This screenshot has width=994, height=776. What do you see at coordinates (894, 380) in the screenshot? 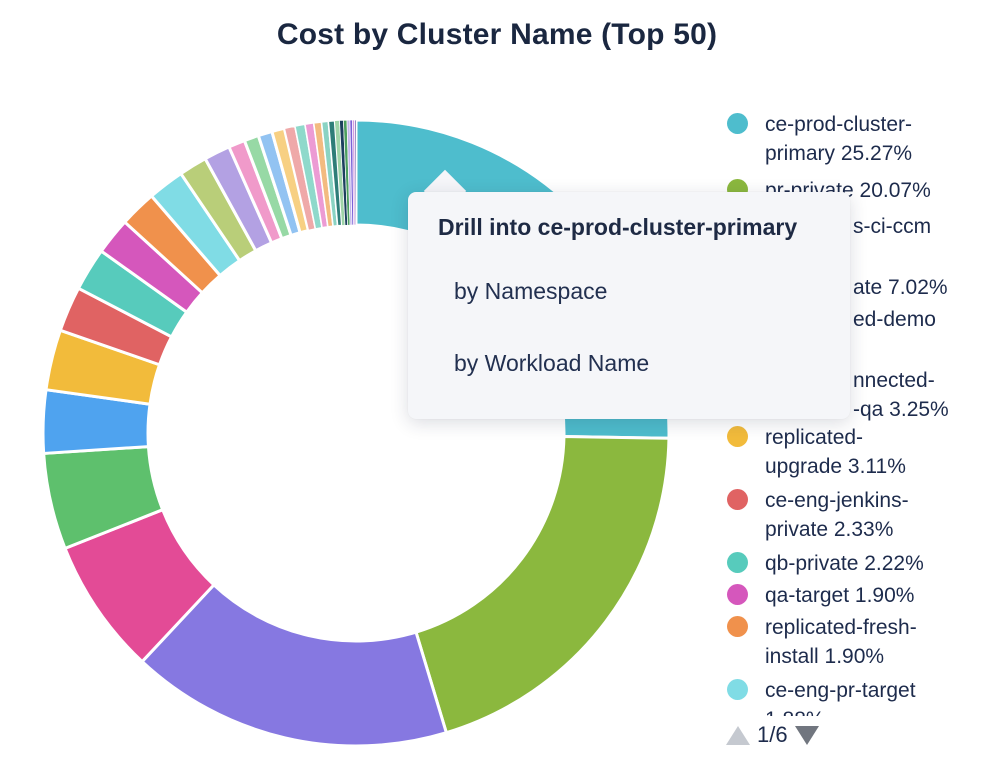
I see `legend-item-fragment: nnected-` at bounding box center [894, 380].